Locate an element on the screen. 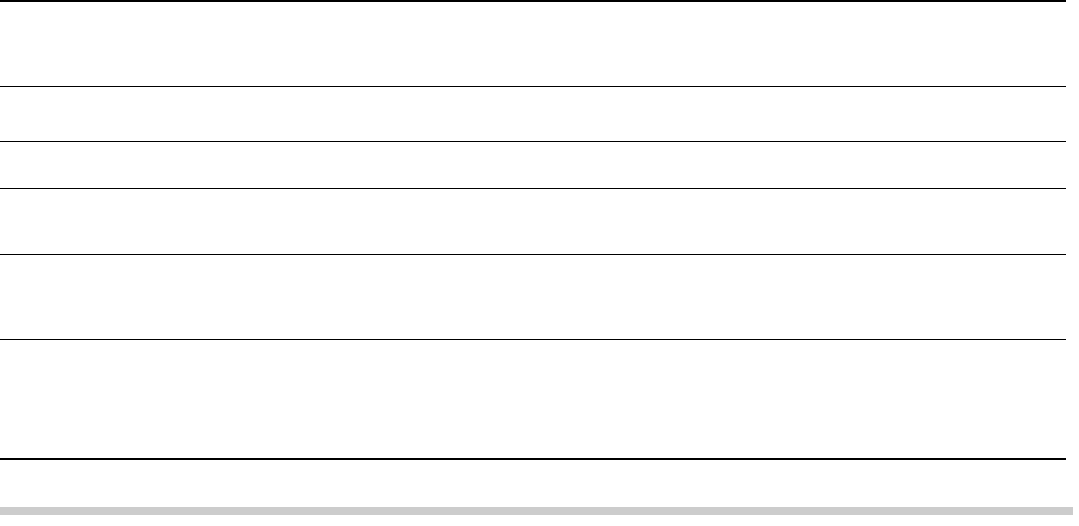 Image resolution: width=1079 pixels, height=526 pixels. table-top-border is located at coordinates (533, 1).